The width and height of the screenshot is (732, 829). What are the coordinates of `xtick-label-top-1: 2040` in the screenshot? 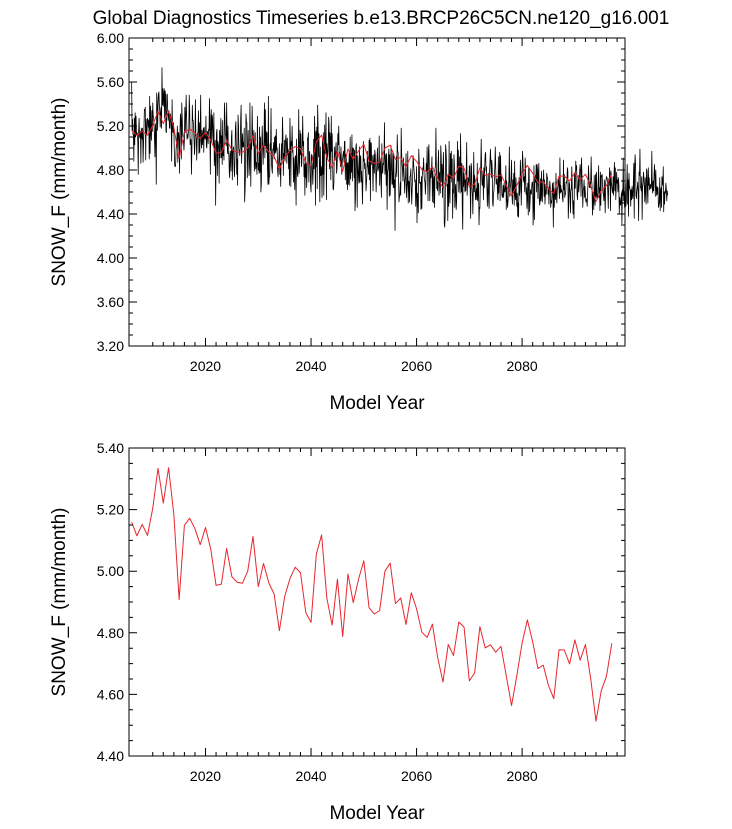 It's located at (310, 366).